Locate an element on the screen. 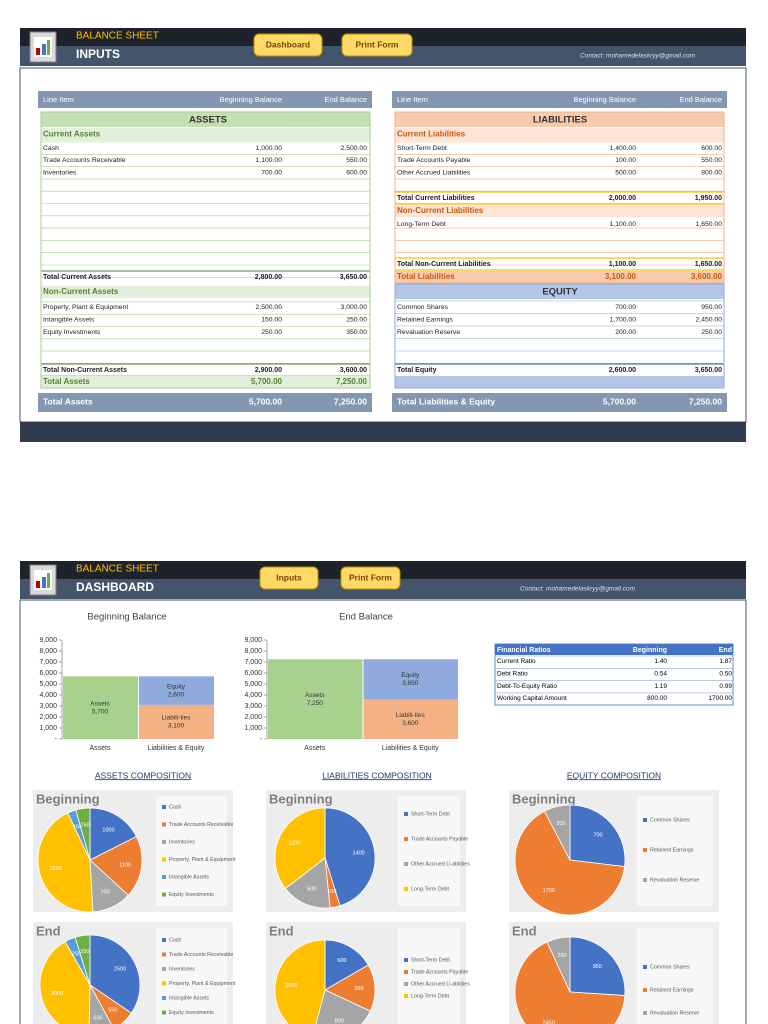 Image resolution: width=768 pixels, height=1024 pixels. legend-label: Property, Plant & Equipment is located at coordinates (202, 984).